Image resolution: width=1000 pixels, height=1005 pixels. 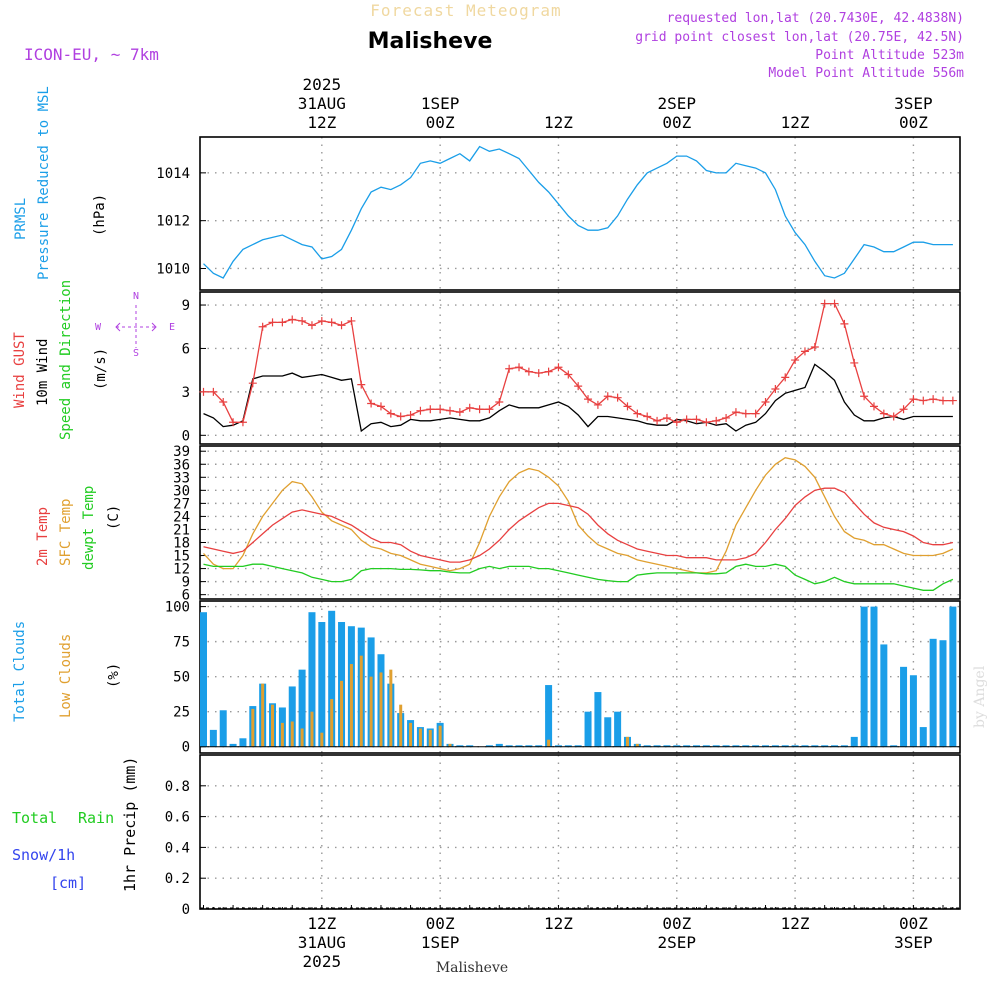 I want to click on bottom-time-label: 12Z, so click(x=558, y=923).